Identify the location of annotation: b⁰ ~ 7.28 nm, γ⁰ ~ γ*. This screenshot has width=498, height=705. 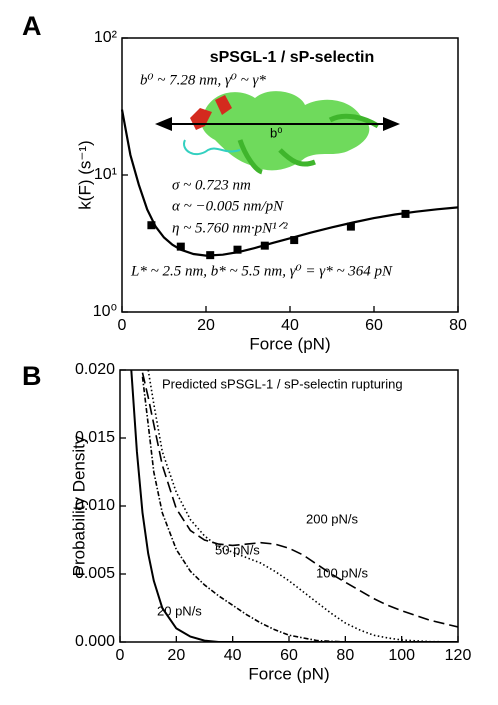
(203, 80).